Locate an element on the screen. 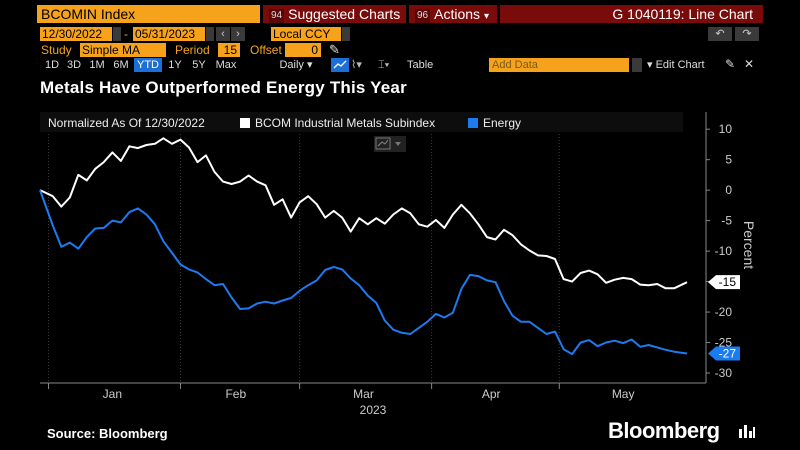 This screenshot has width=800, height=450. period-button-3d: 3D is located at coordinates (74, 65).